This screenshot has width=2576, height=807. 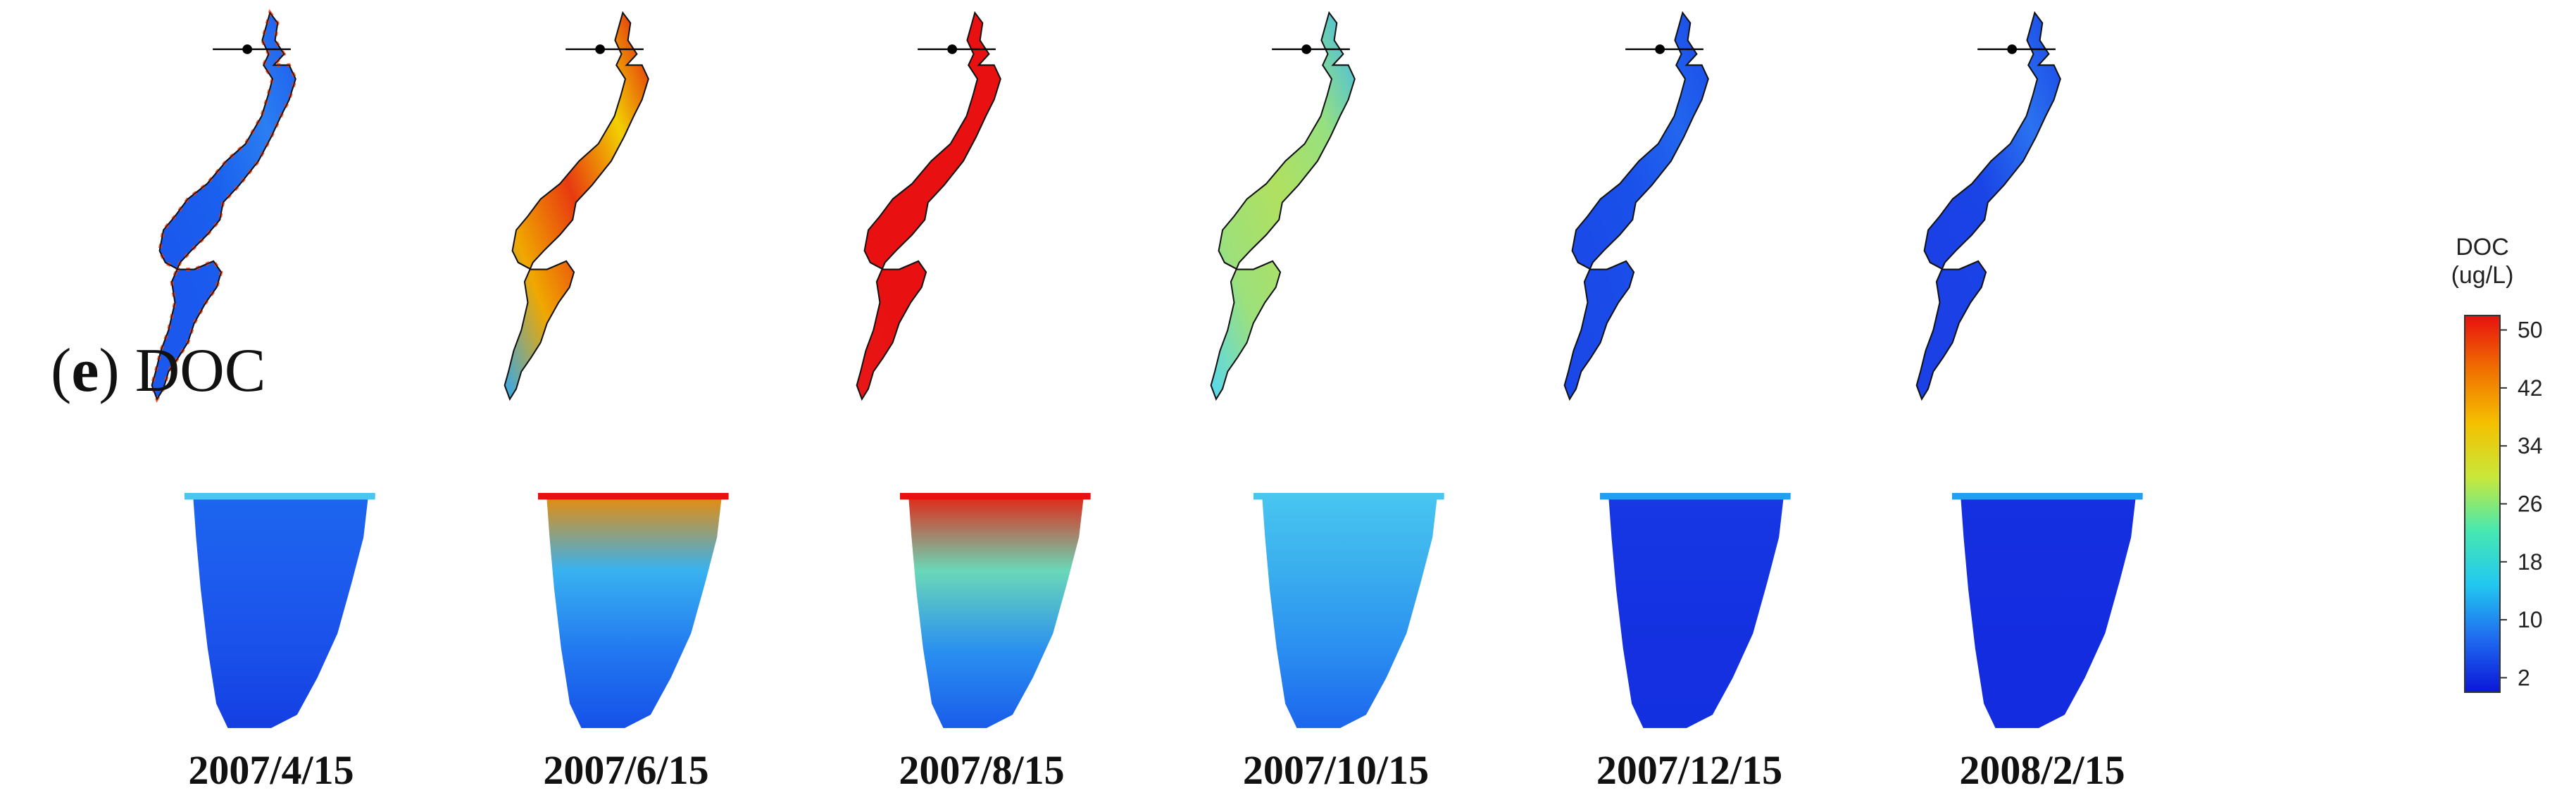 I want to click on date-label: 2007/6/15, so click(x=626, y=770).